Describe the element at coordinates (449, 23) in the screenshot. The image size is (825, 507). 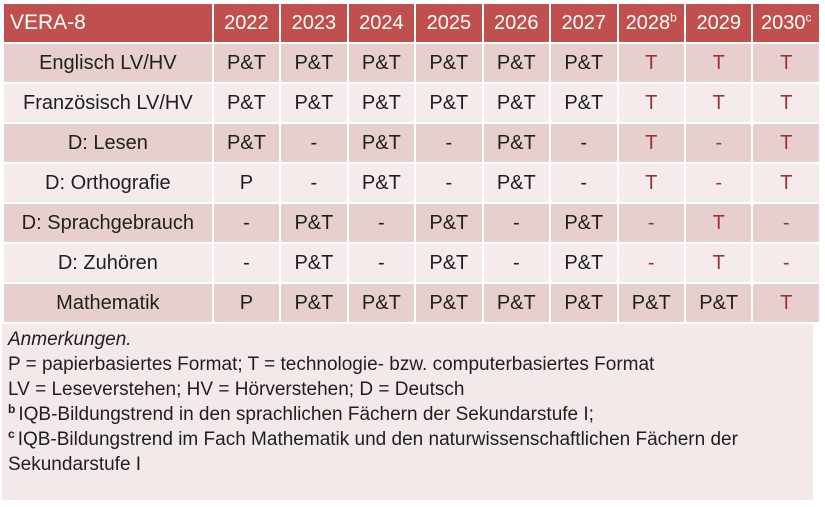
I see `year-header-2025: 2025` at that location.